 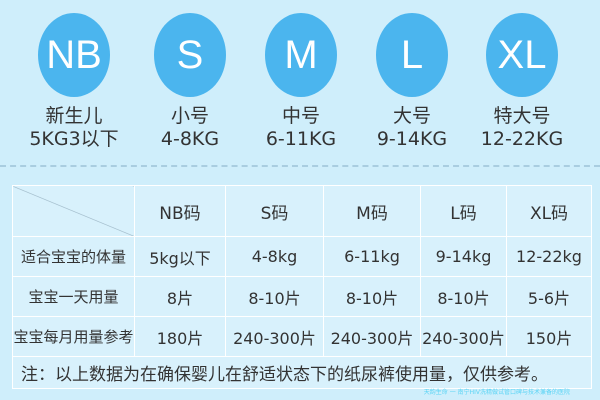 What do you see at coordinates (549, 336) in the screenshot?
I see `table-cell: 150片` at bounding box center [549, 336].